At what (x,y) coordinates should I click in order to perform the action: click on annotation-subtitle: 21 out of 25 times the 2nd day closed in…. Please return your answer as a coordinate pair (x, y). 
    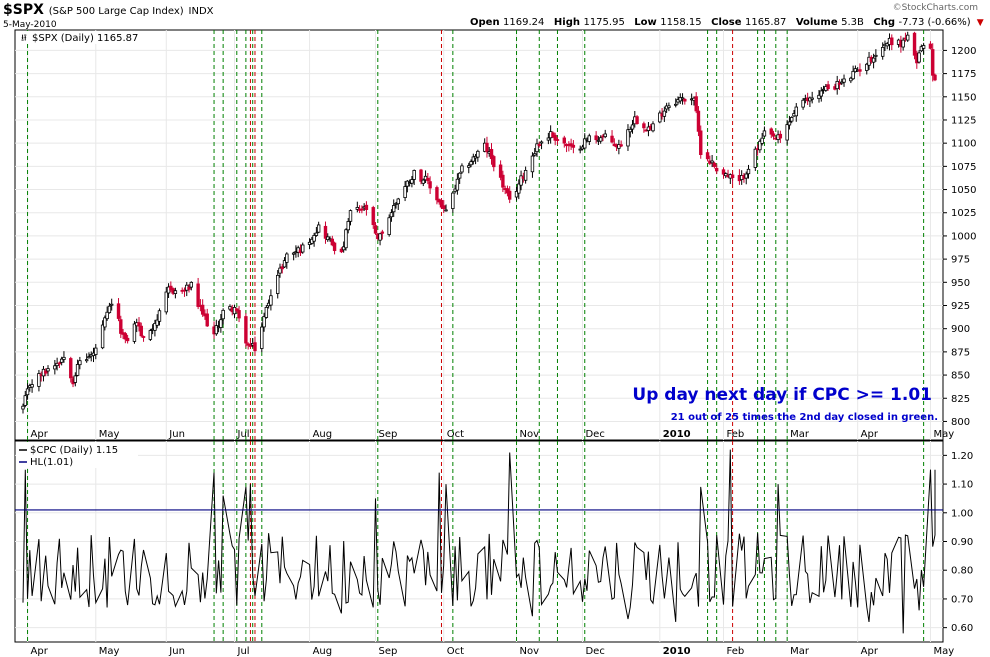
    Looking at the image, I should click on (804, 417).